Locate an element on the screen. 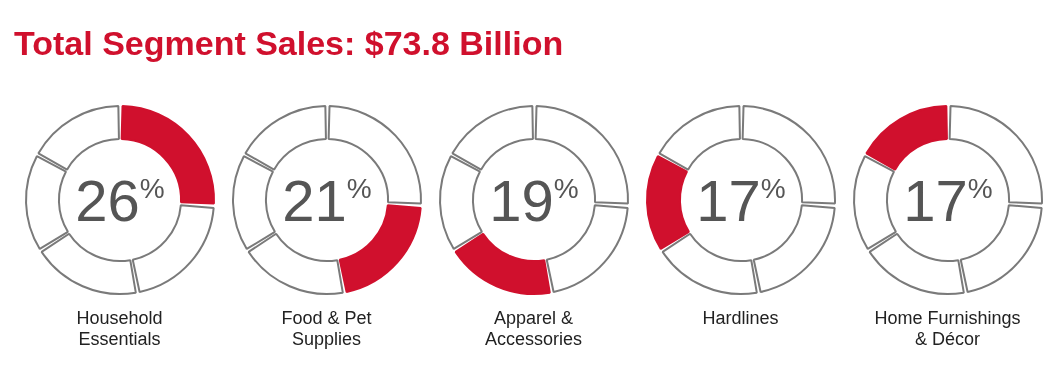 Image resolution: width=1064 pixels, height=380 pixels. text: 26% is located at coordinates (119, 200).